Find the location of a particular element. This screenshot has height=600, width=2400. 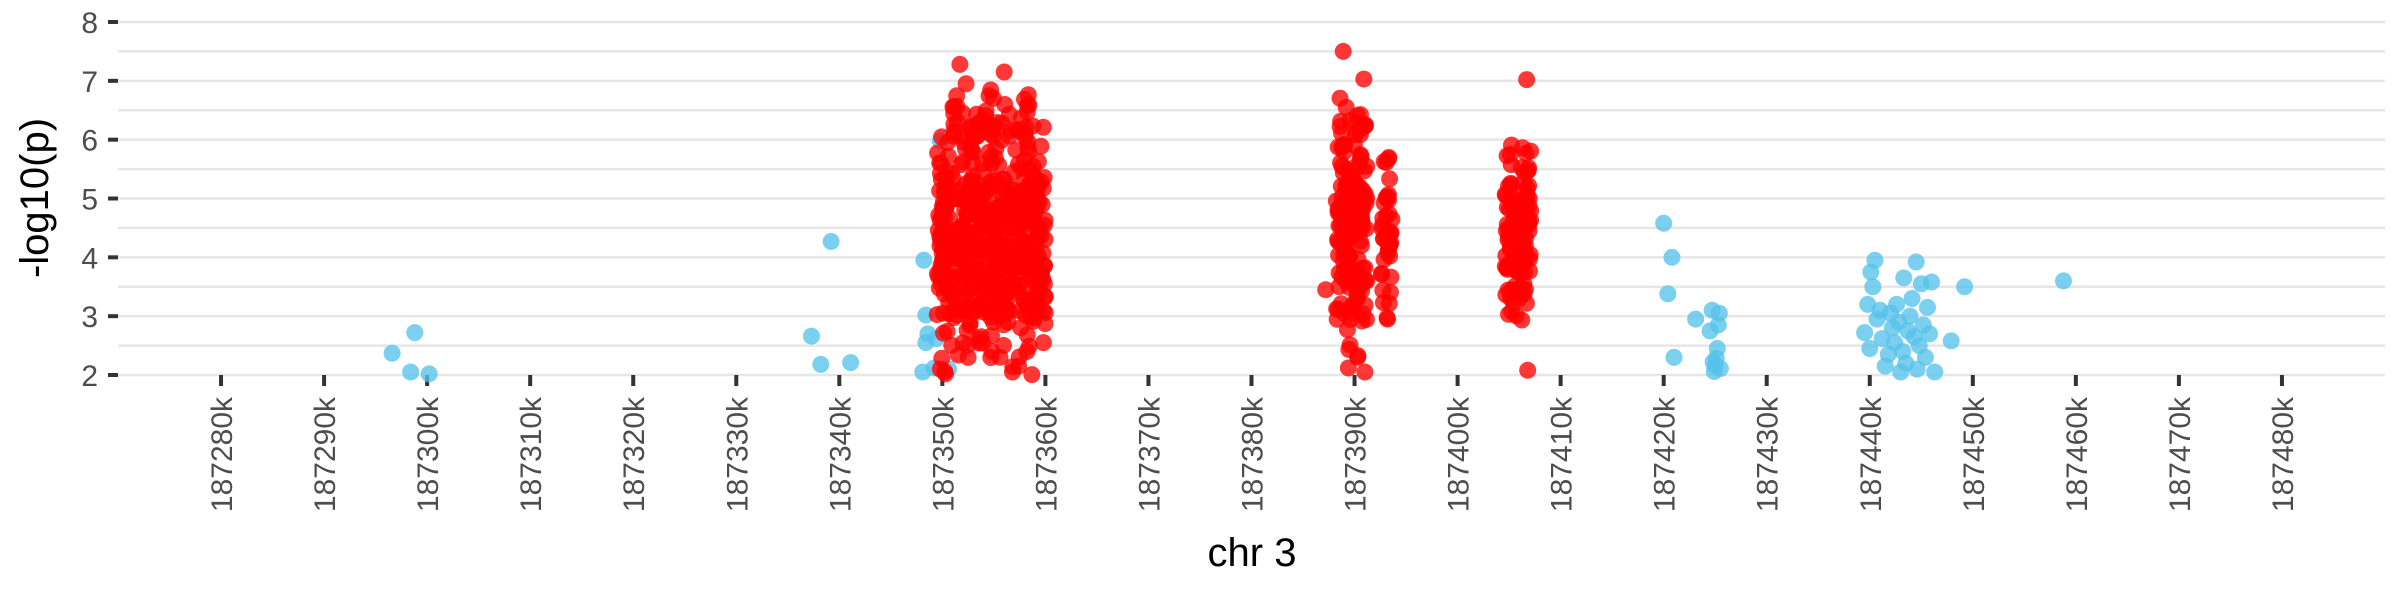

x-tick-label: 187330k is located at coordinates (737, 454).